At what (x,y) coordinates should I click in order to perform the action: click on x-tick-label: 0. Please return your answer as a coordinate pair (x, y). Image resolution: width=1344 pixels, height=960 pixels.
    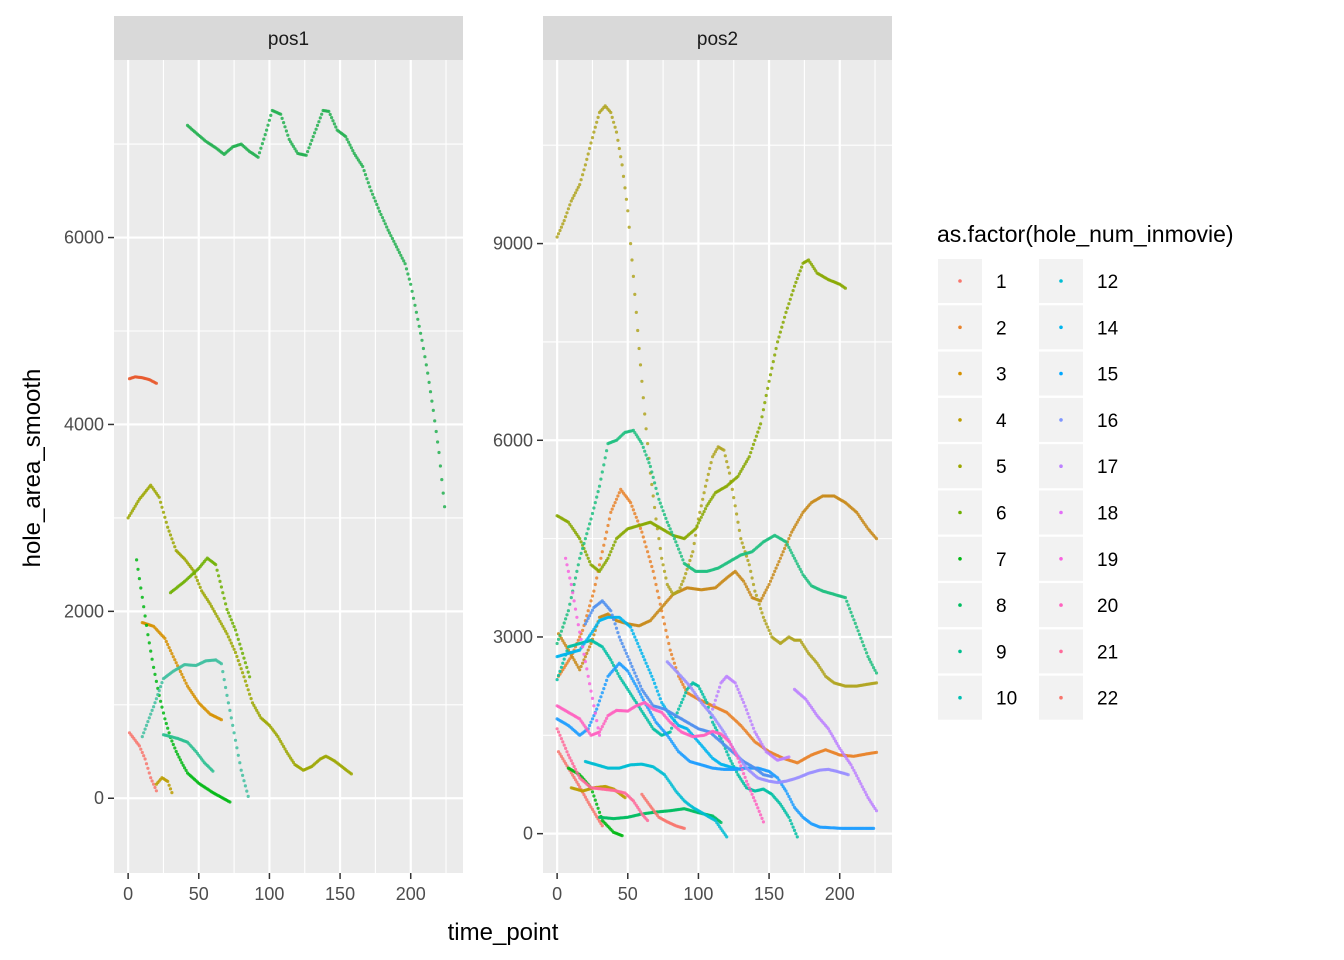
    Looking at the image, I should click on (557, 894).